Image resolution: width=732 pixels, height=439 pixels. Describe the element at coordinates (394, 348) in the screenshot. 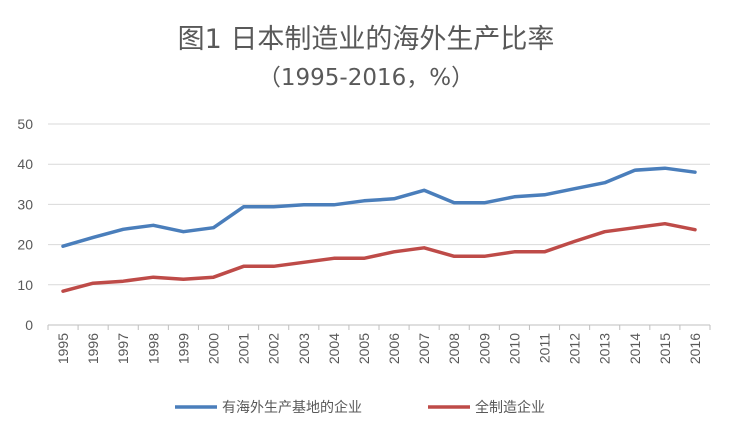

I see `x-tick-label: 2006` at that location.